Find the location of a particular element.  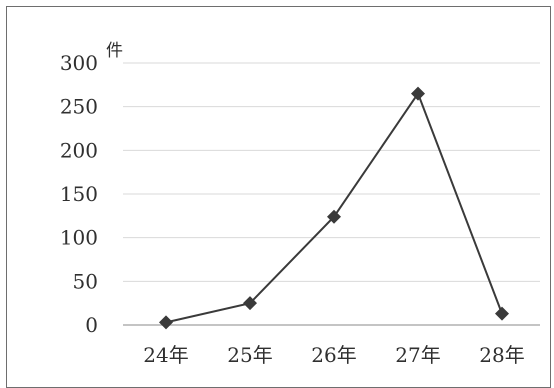

x-tick-label: 27年 is located at coordinates (417, 355).